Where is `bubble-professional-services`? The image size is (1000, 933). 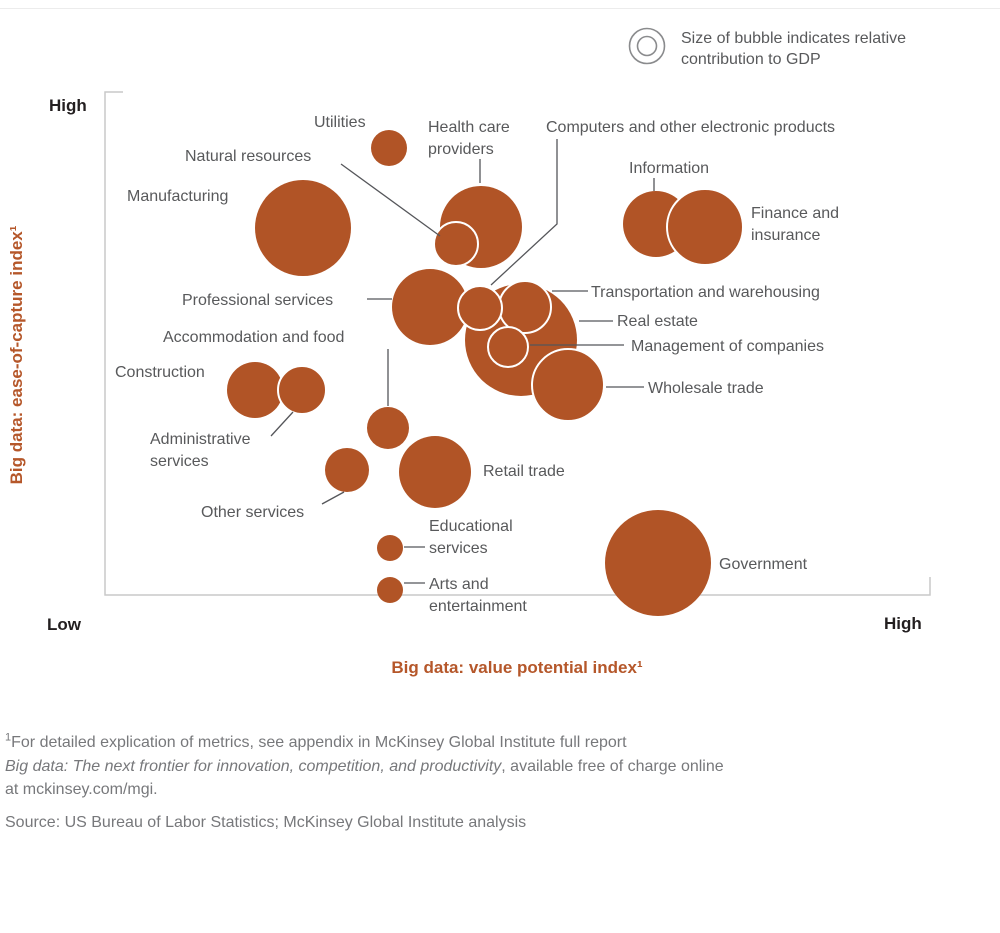 bubble-professional-services is located at coordinates (430, 307).